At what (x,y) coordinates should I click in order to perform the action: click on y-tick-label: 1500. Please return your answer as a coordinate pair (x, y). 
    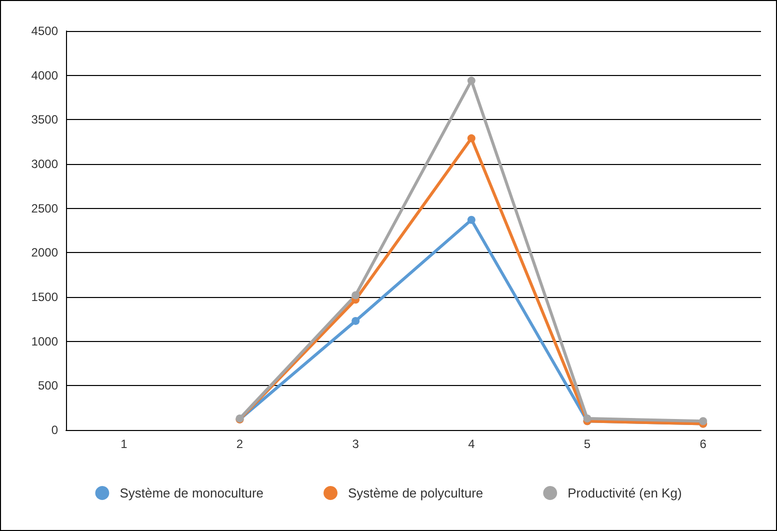
    Looking at the image, I should click on (44, 297).